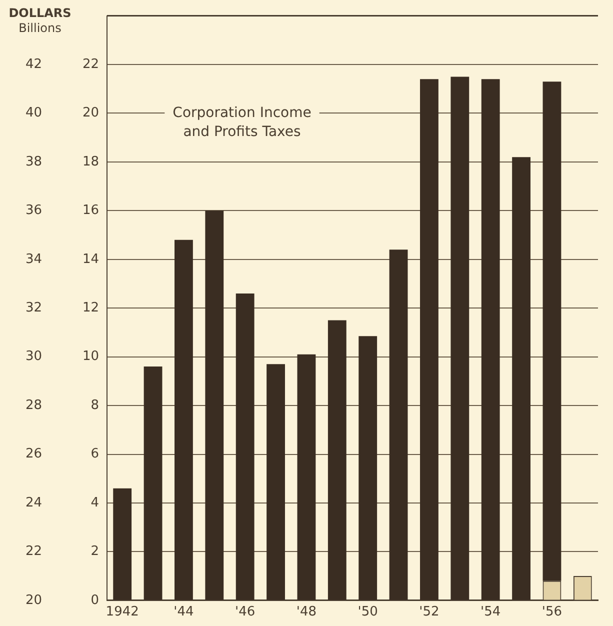 This screenshot has height=626, width=613. Describe the element at coordinates (33, 356) in the screenshot. I see `y2-tick-label: 30` at that location.